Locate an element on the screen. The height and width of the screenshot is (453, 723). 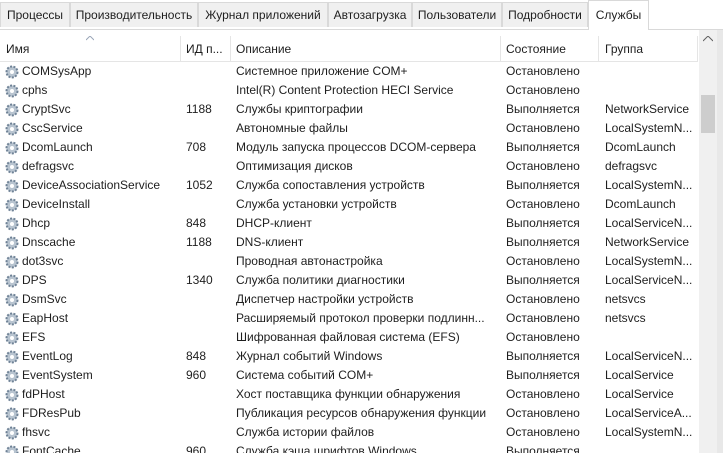
column-header: Имя is located at coordinates (18, 49).